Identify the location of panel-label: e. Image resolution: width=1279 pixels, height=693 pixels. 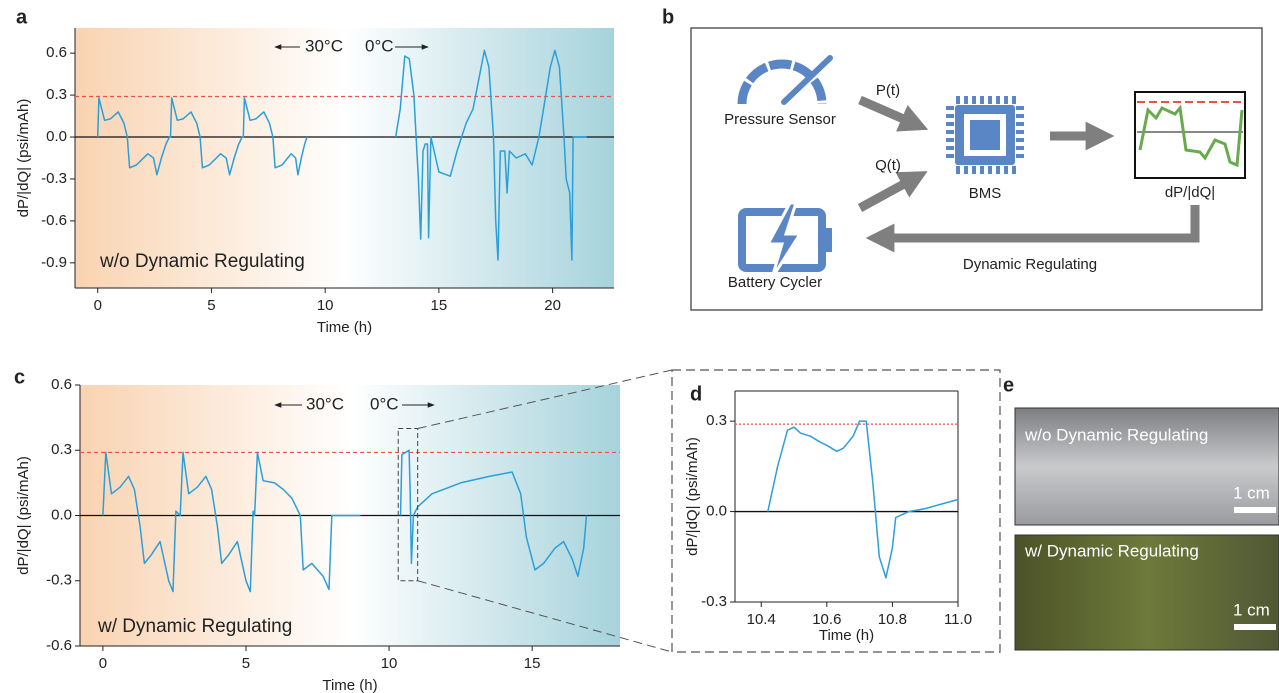
(1008, 385).